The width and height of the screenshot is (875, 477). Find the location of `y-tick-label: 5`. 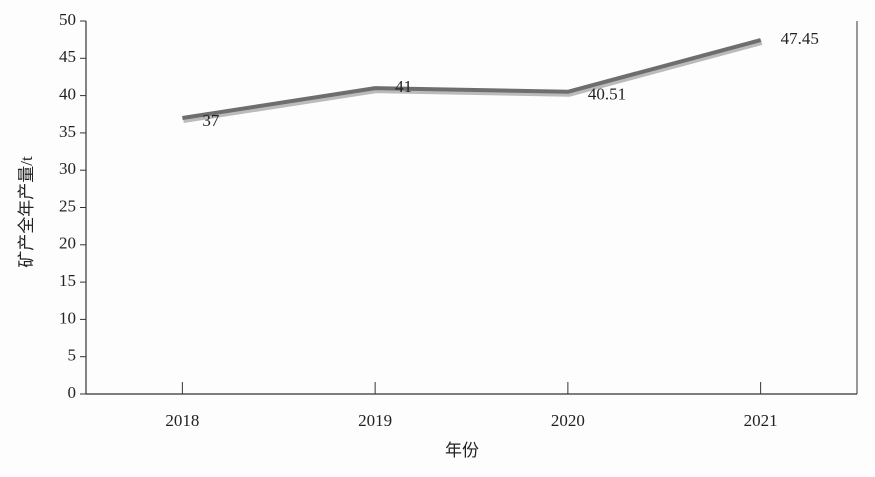

y-tick-label: 5 is located at coordinates (72, 355).